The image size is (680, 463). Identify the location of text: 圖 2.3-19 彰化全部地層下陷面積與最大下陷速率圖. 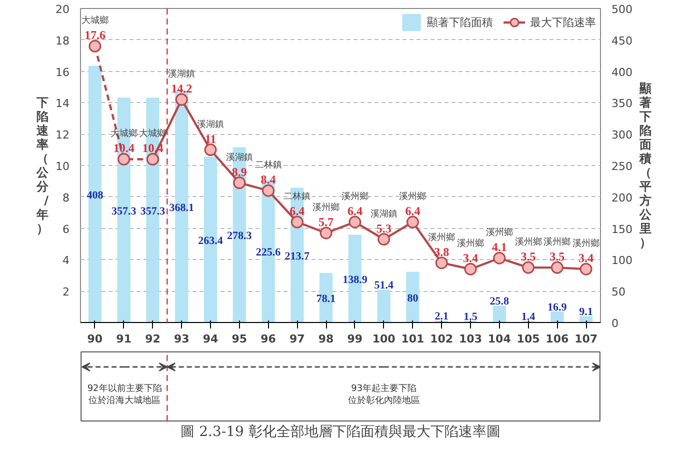
(340, 432).